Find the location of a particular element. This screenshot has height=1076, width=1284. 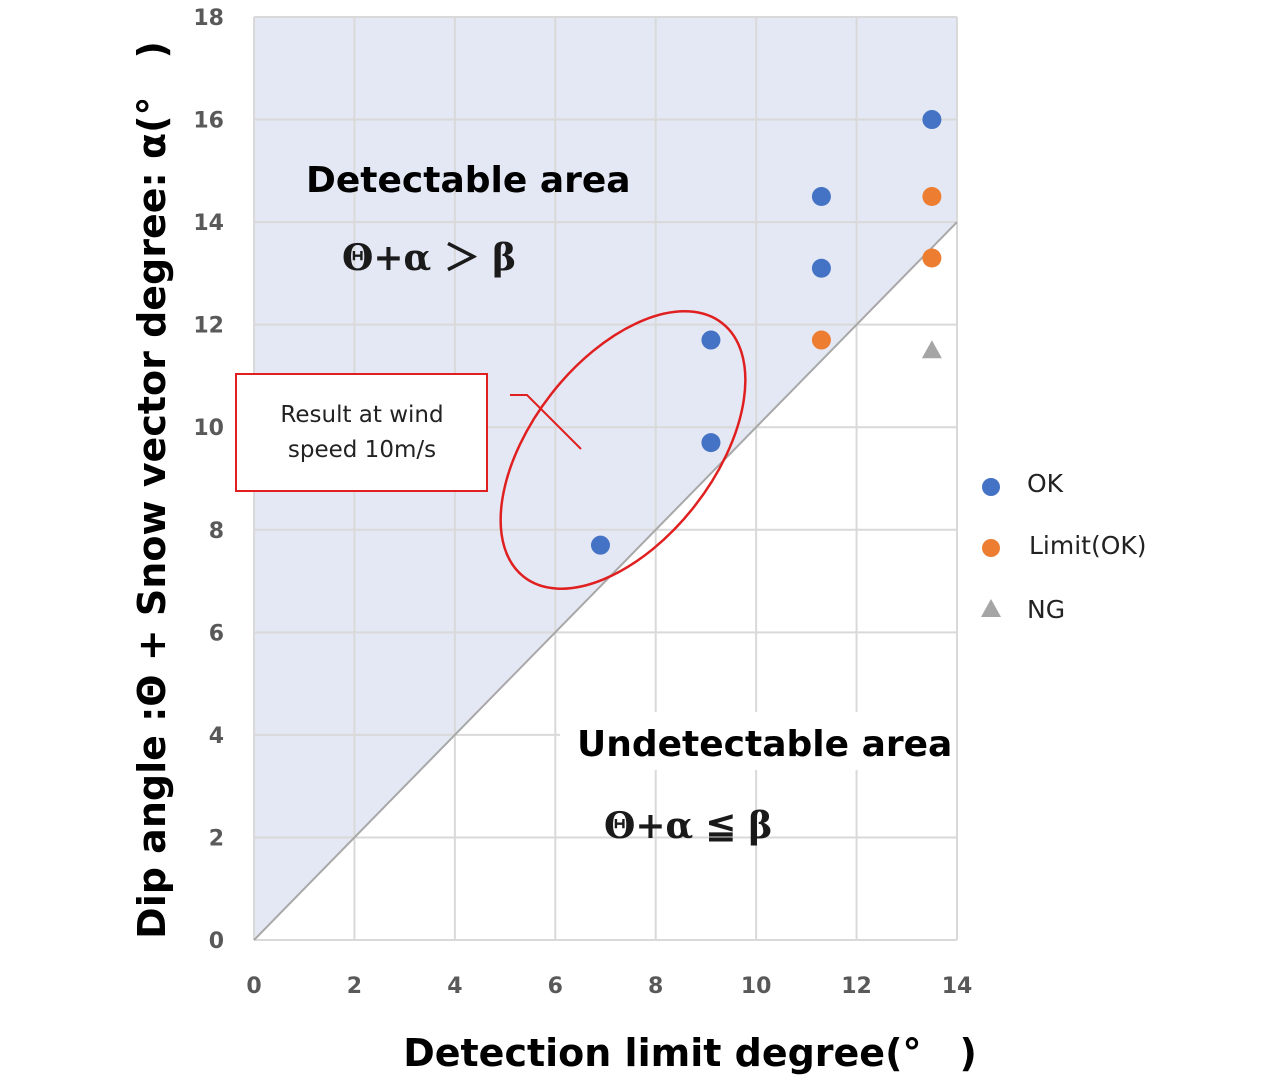

detectable-area-formula: Θ+α ＞ β is located at coordinates (429, 258).